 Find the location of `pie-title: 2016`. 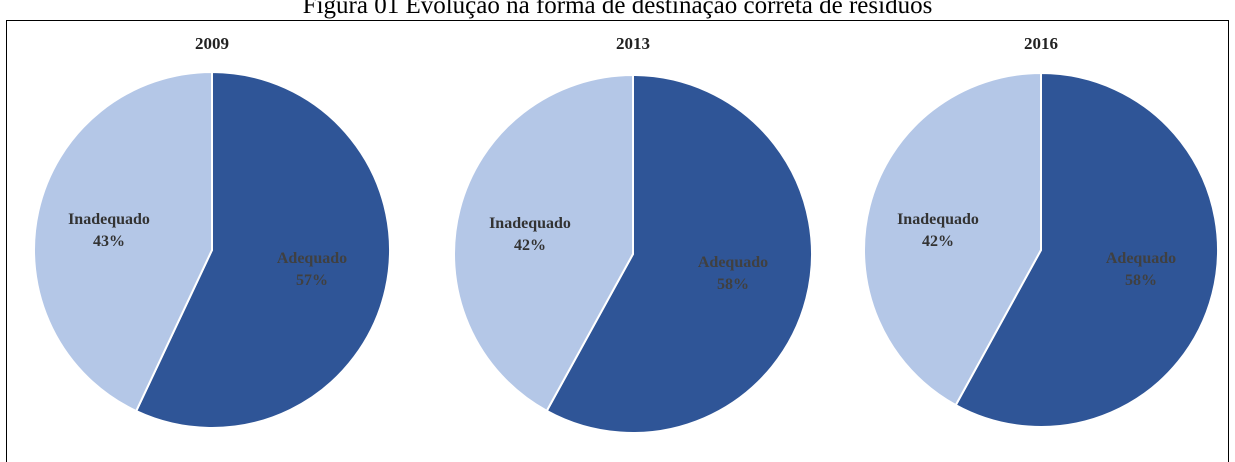

pie-title: 2016 is located at coordinates (1041, 43).